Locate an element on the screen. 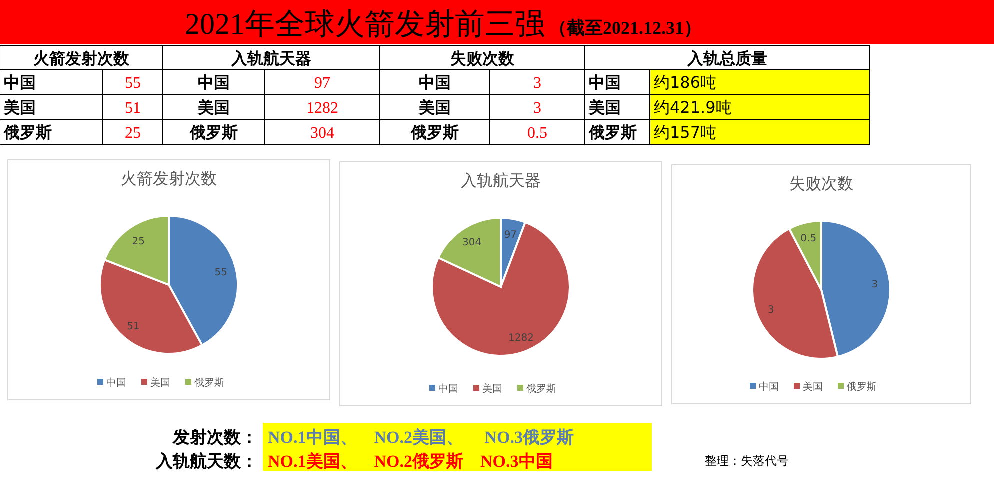 The height and width of the screenshot is (492, 994). text: 97 is located at coordinates (322, 83).